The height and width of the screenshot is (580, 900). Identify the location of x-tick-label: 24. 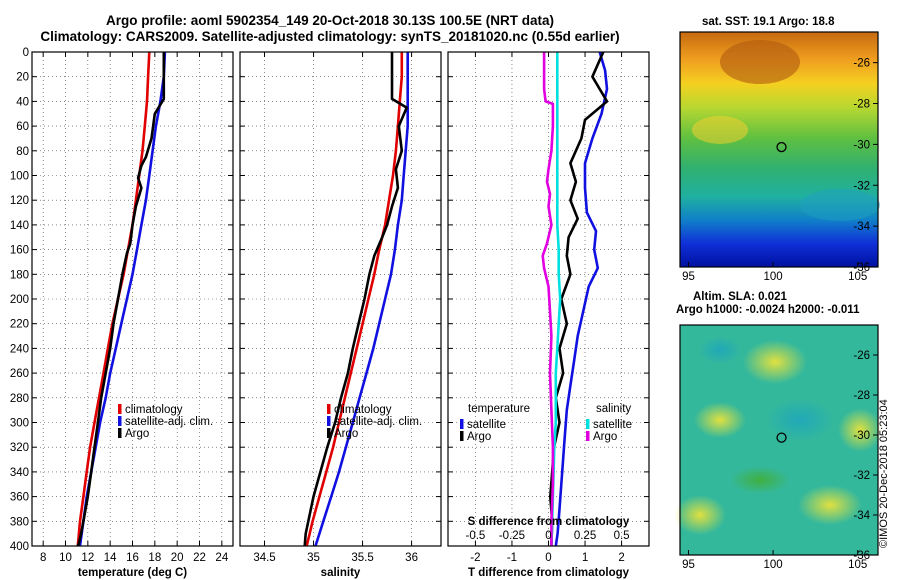
(221, 558).